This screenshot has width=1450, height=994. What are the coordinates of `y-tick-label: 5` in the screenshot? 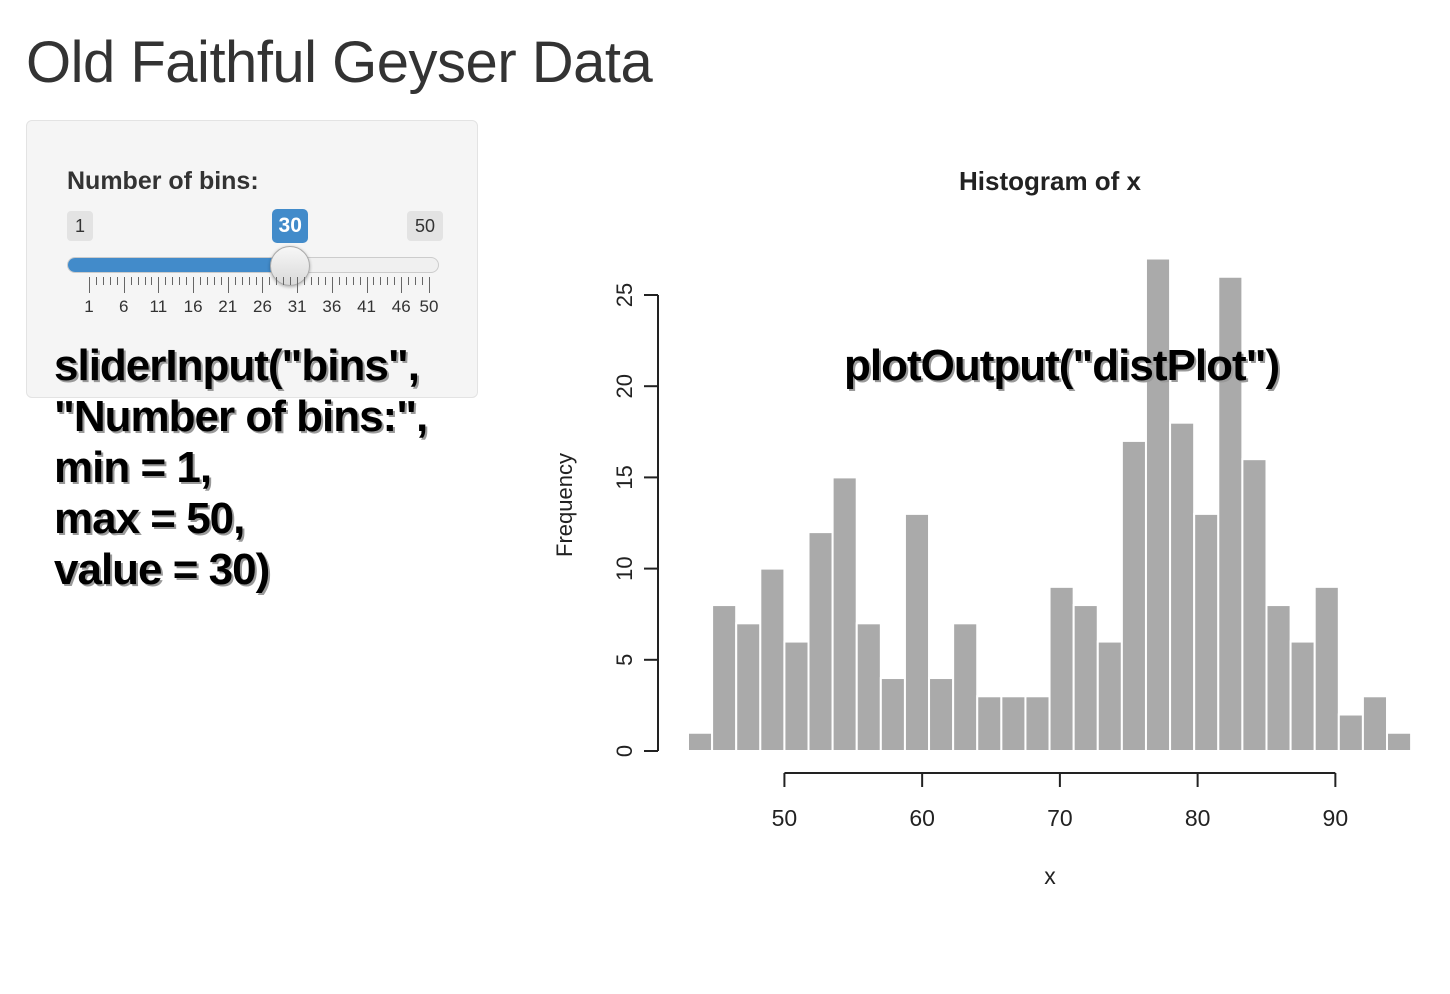 It's located at (624, 660).